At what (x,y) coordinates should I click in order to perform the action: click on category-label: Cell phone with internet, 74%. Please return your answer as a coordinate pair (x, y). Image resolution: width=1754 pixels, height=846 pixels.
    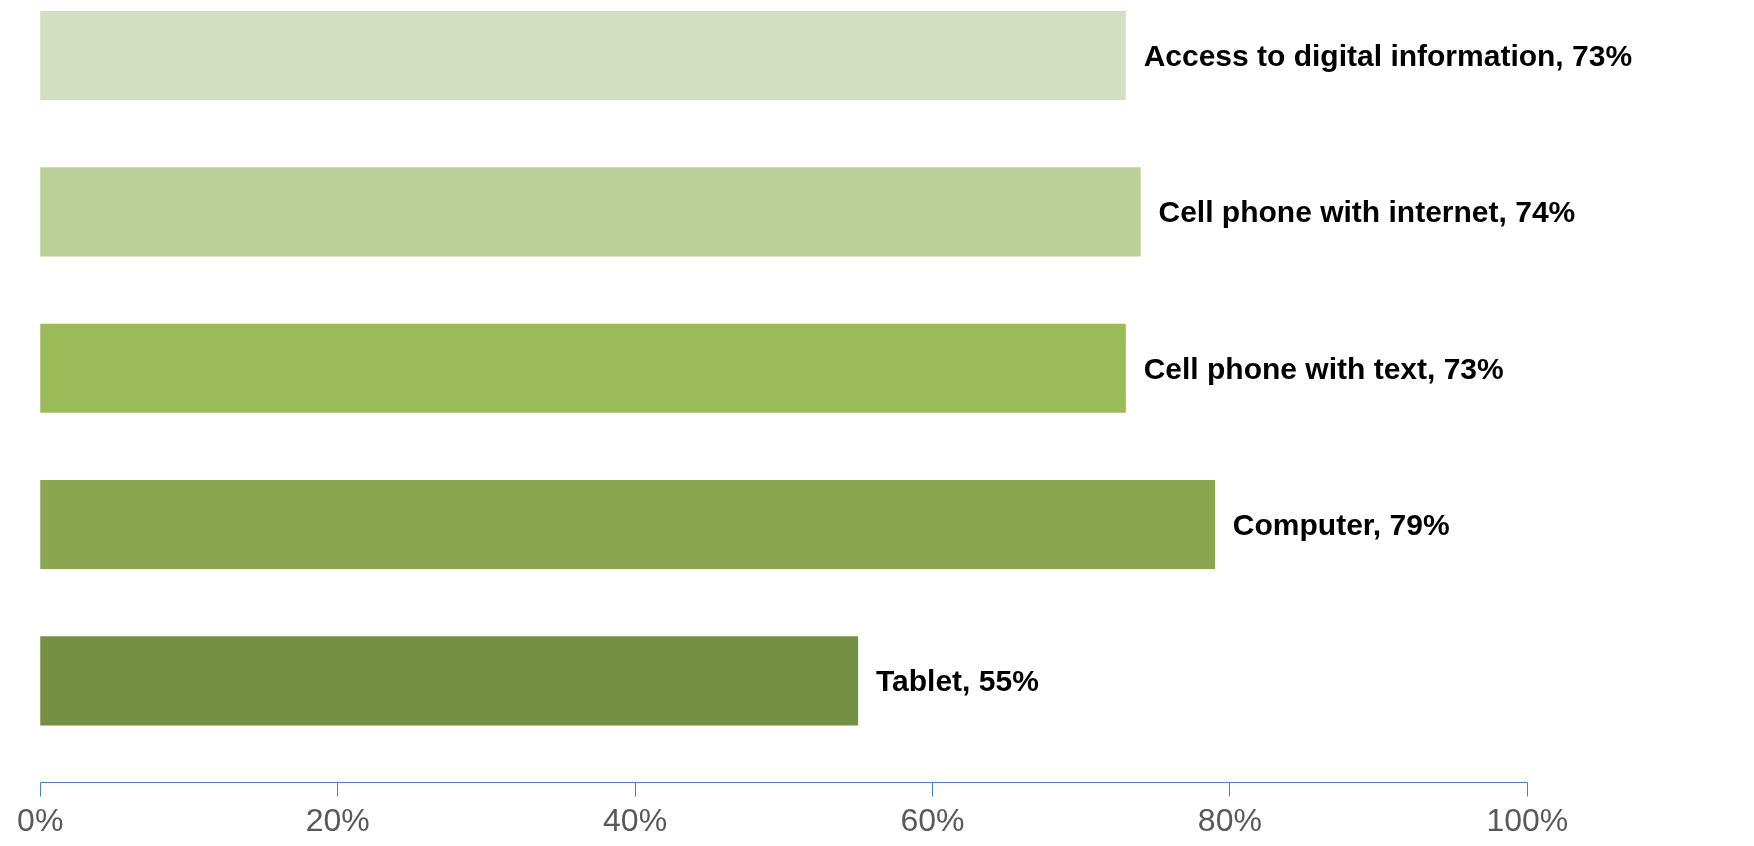
    Looking at the image, I should click on (1367, 212).